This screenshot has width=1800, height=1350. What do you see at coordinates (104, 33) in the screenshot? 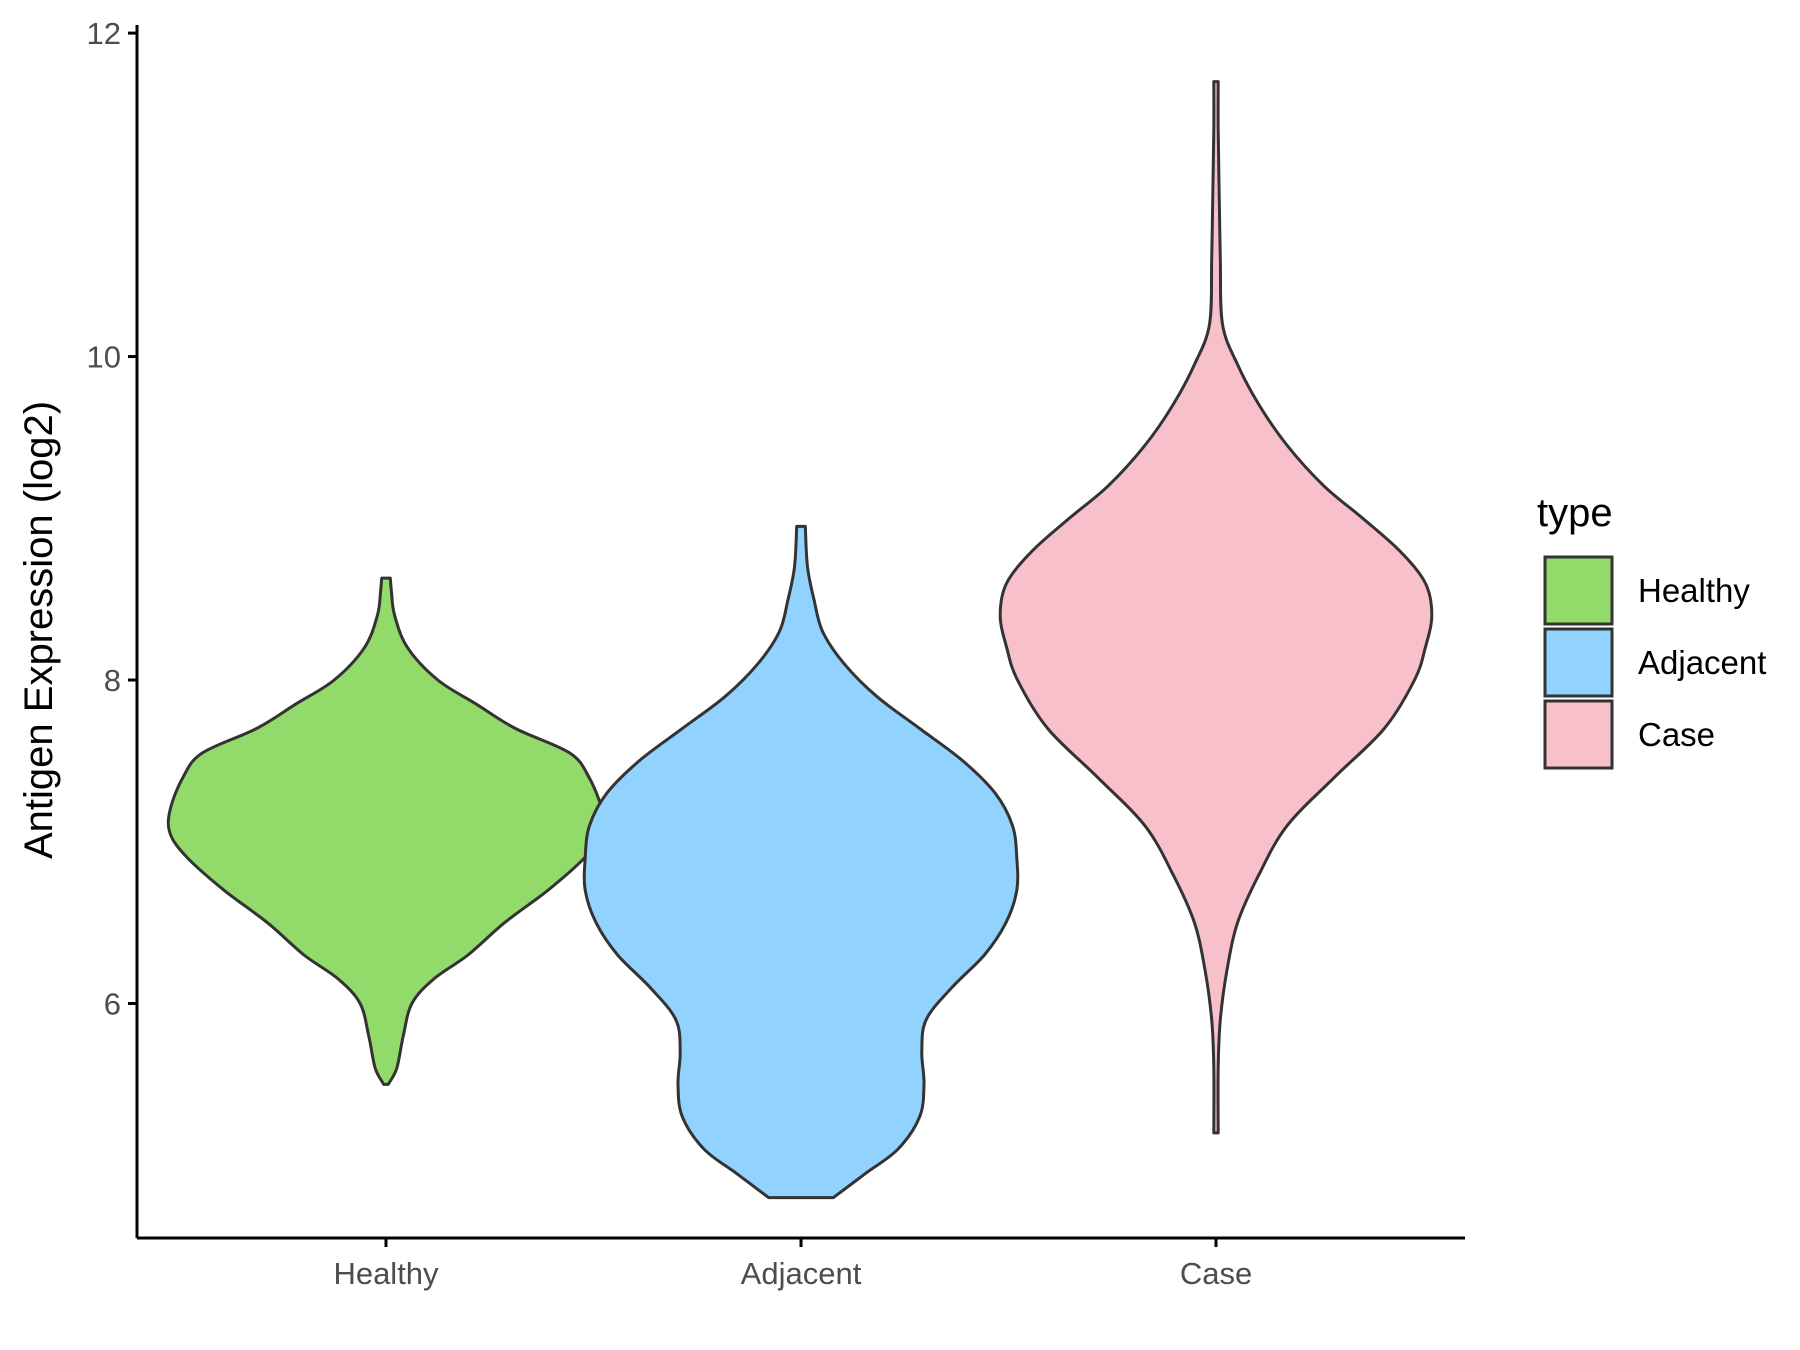
I see `y-tick-label: 12` at bounding box center [104, 33].